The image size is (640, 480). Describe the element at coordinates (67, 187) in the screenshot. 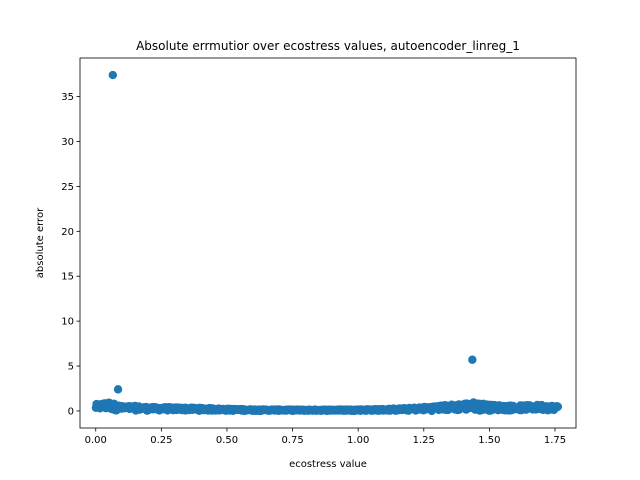

I see `y-tick-label: 25` at that location.